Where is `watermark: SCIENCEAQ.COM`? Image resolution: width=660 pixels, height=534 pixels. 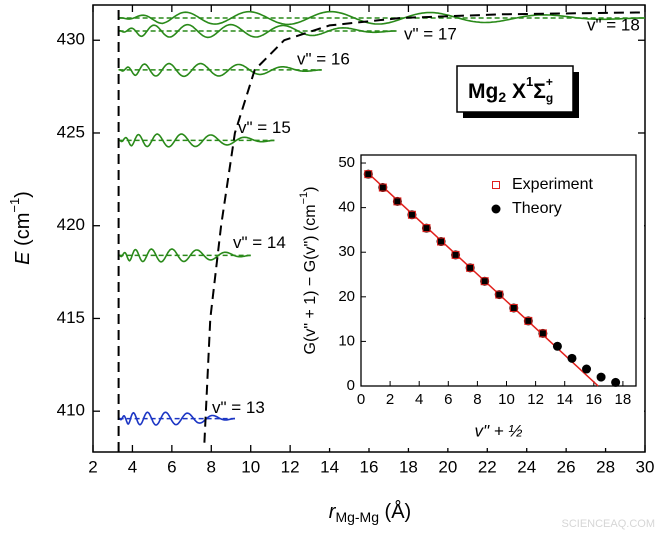
watermark: SCIENCEAQ.COM is located at coordinates (608, 524).